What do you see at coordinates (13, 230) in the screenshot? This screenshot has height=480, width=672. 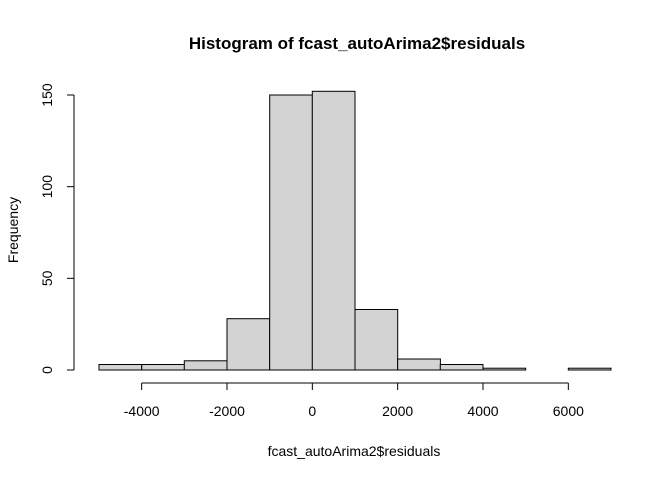 I see `y-axis-label: Frequency` at bounding box center [13, 230].